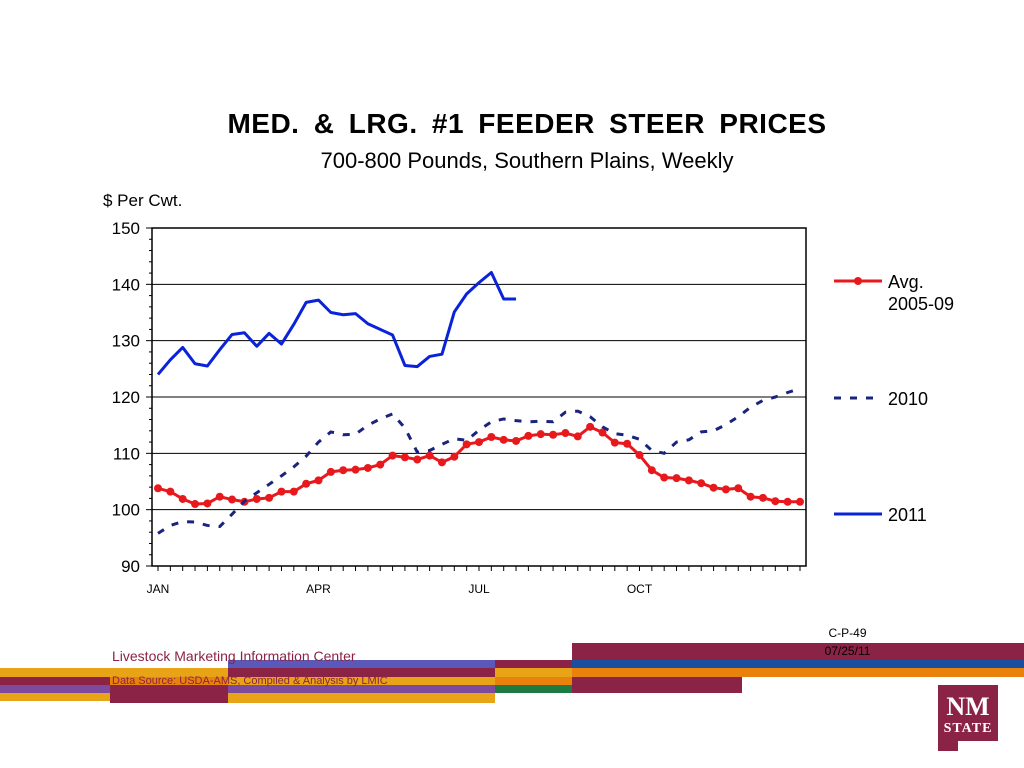 This screenshot has height=768, width=1024. I want to click on legend-label-0: Avg., so click(906, 282).